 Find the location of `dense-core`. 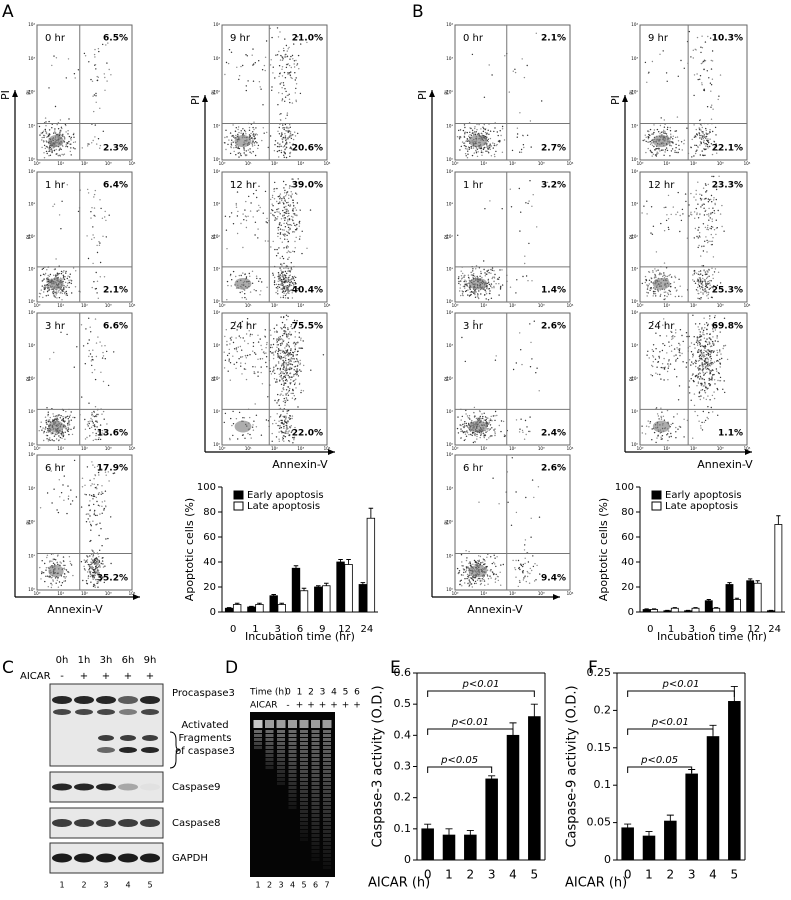

dense-core is located at coordinates (56, 571).